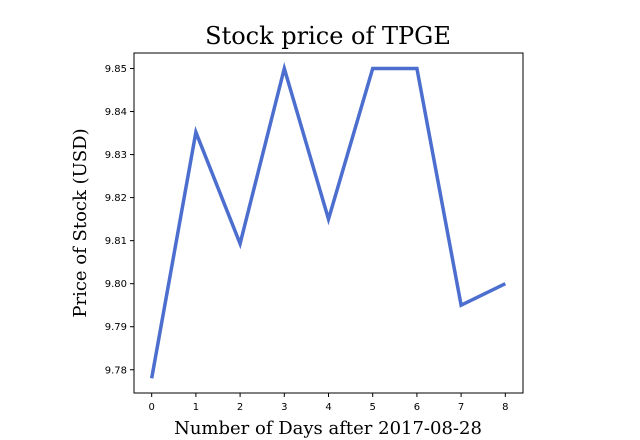 This screenshot has height=440, width=640. Describe the element at coordinates (328, 36) in the screenshot. I see `chart-title: Stock price of TPGE` at that location.